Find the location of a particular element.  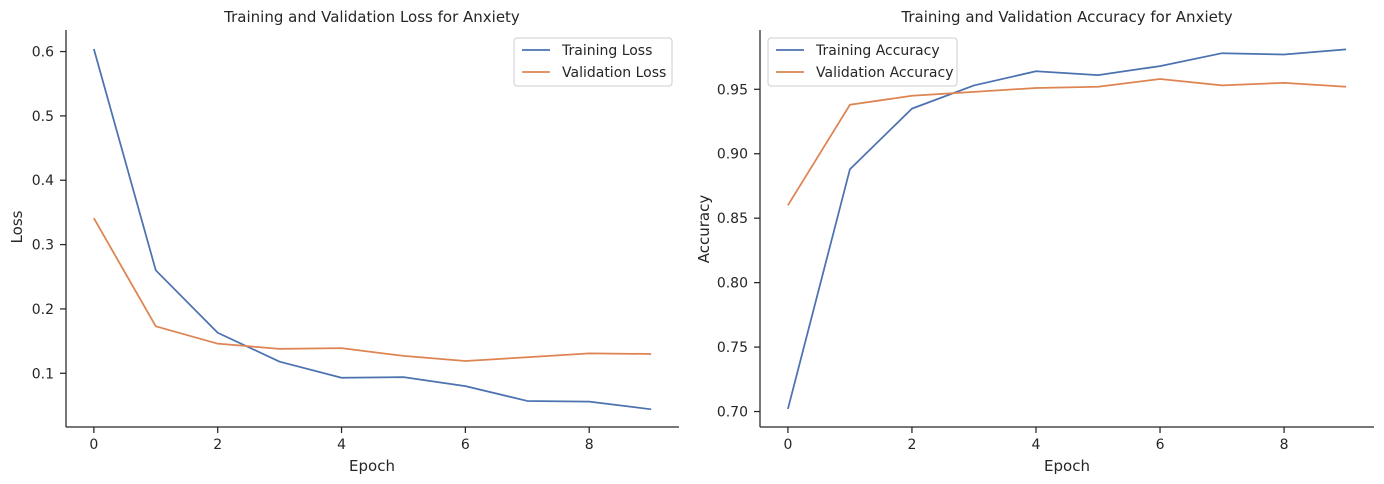

accuracy-y-tick-label: 0.85 is located at coordinates (732, 219).